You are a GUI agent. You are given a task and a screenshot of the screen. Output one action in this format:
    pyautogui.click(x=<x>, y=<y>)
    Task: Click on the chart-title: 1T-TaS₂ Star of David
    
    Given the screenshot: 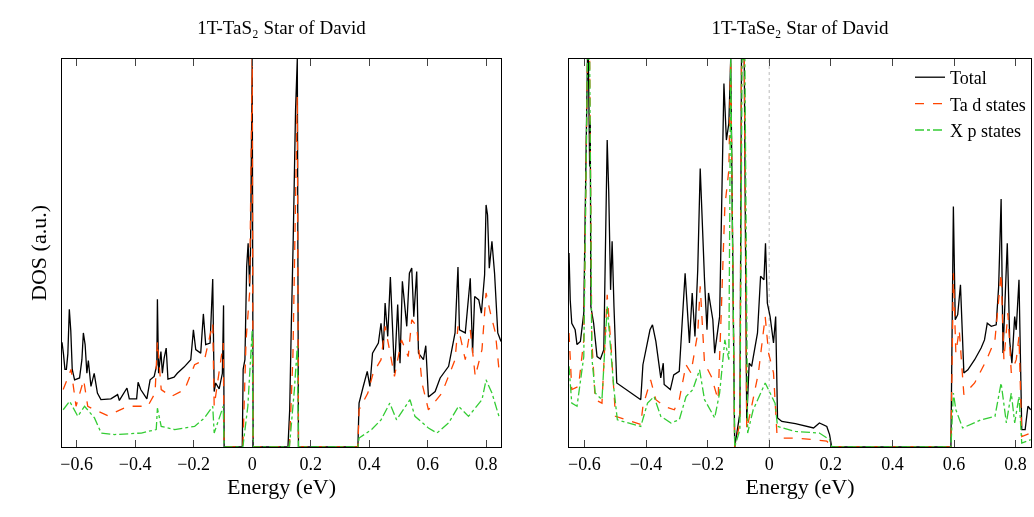 What is the action you would take?
    pyautogui.click(x=282, y=27)
    